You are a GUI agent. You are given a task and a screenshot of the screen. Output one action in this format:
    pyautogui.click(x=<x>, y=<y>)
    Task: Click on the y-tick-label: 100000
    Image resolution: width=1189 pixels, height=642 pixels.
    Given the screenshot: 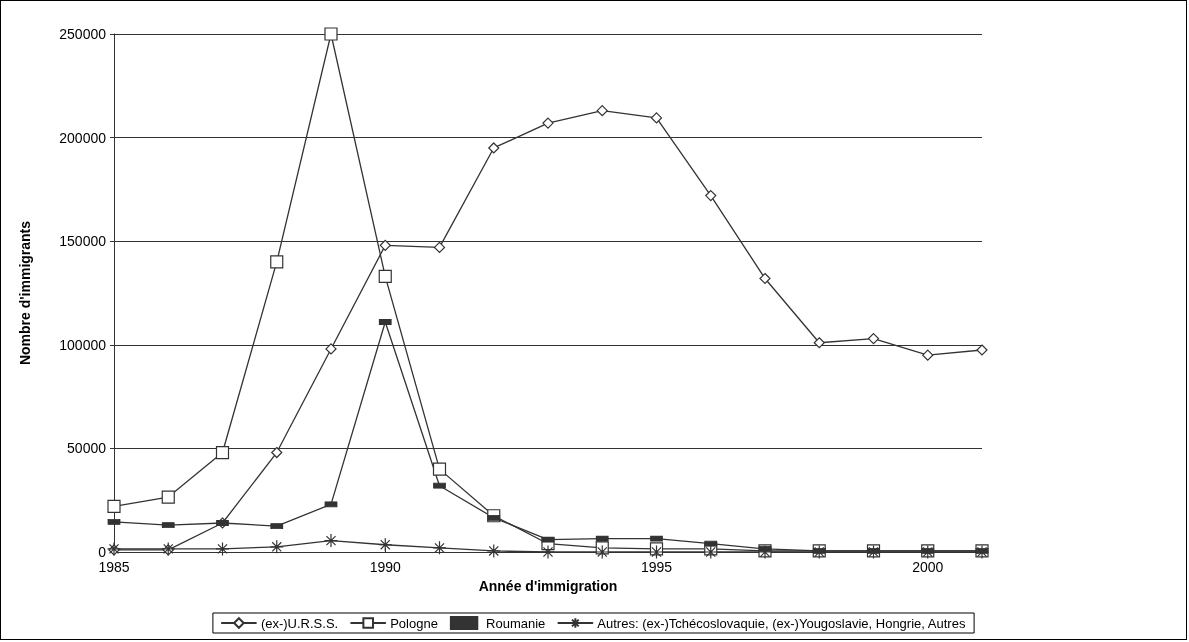 What is the action you would take?
    pyautogui.click(x=83, y=344)
    